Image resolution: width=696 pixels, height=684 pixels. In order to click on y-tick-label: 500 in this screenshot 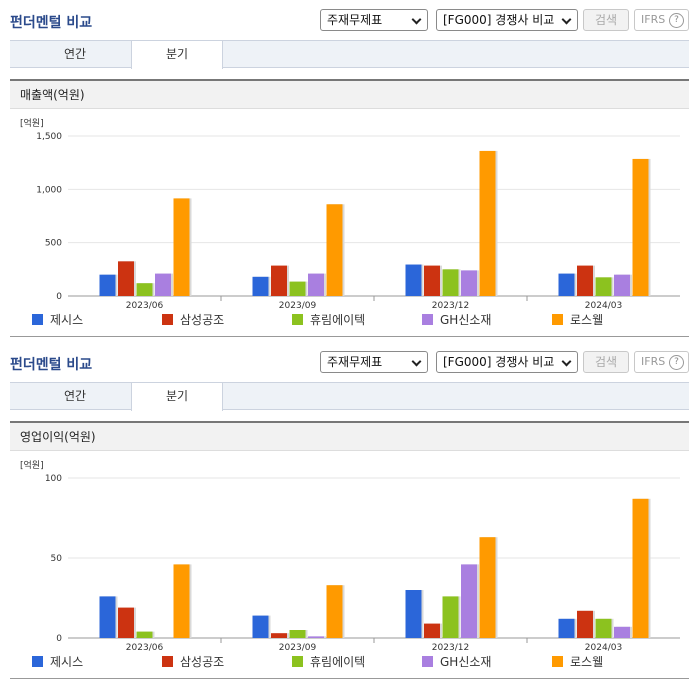, I will do `click(53, 244)`.